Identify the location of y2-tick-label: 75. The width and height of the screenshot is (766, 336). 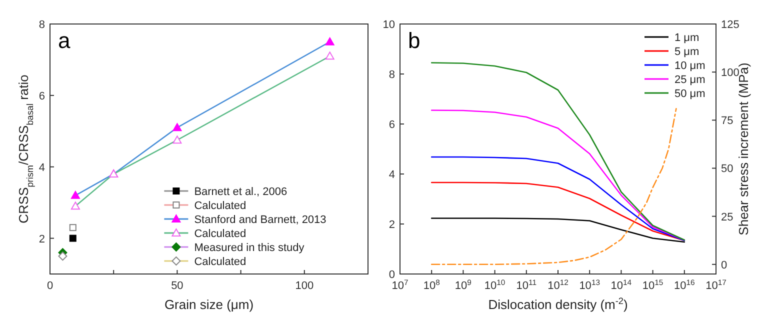
(727, 121).